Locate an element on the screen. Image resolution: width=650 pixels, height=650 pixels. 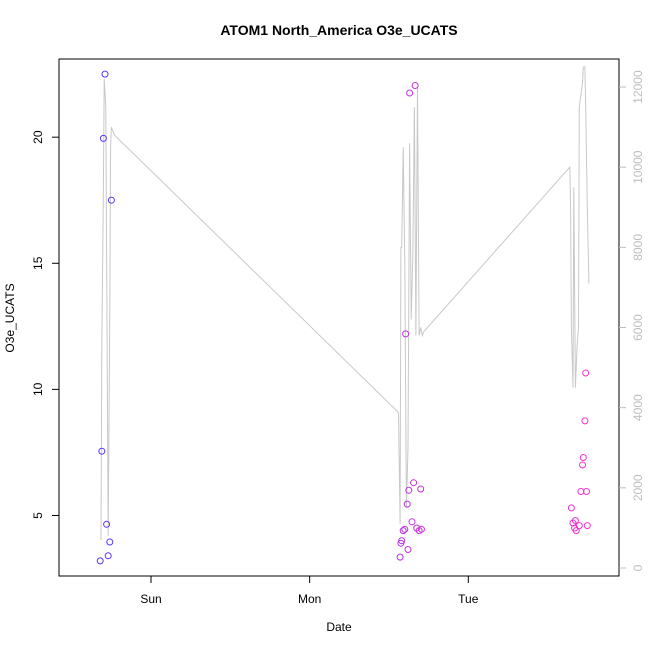
y-axis: 5 10 15 20 is located at coordinates (45, 324).